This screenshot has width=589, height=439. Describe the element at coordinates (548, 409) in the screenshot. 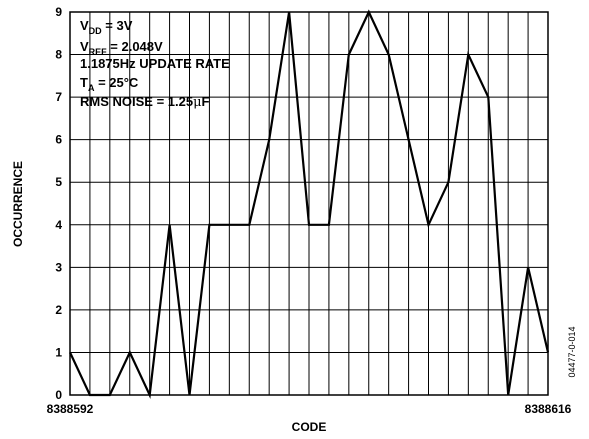

I see `x-tick-label-end: 8388616` at that location.